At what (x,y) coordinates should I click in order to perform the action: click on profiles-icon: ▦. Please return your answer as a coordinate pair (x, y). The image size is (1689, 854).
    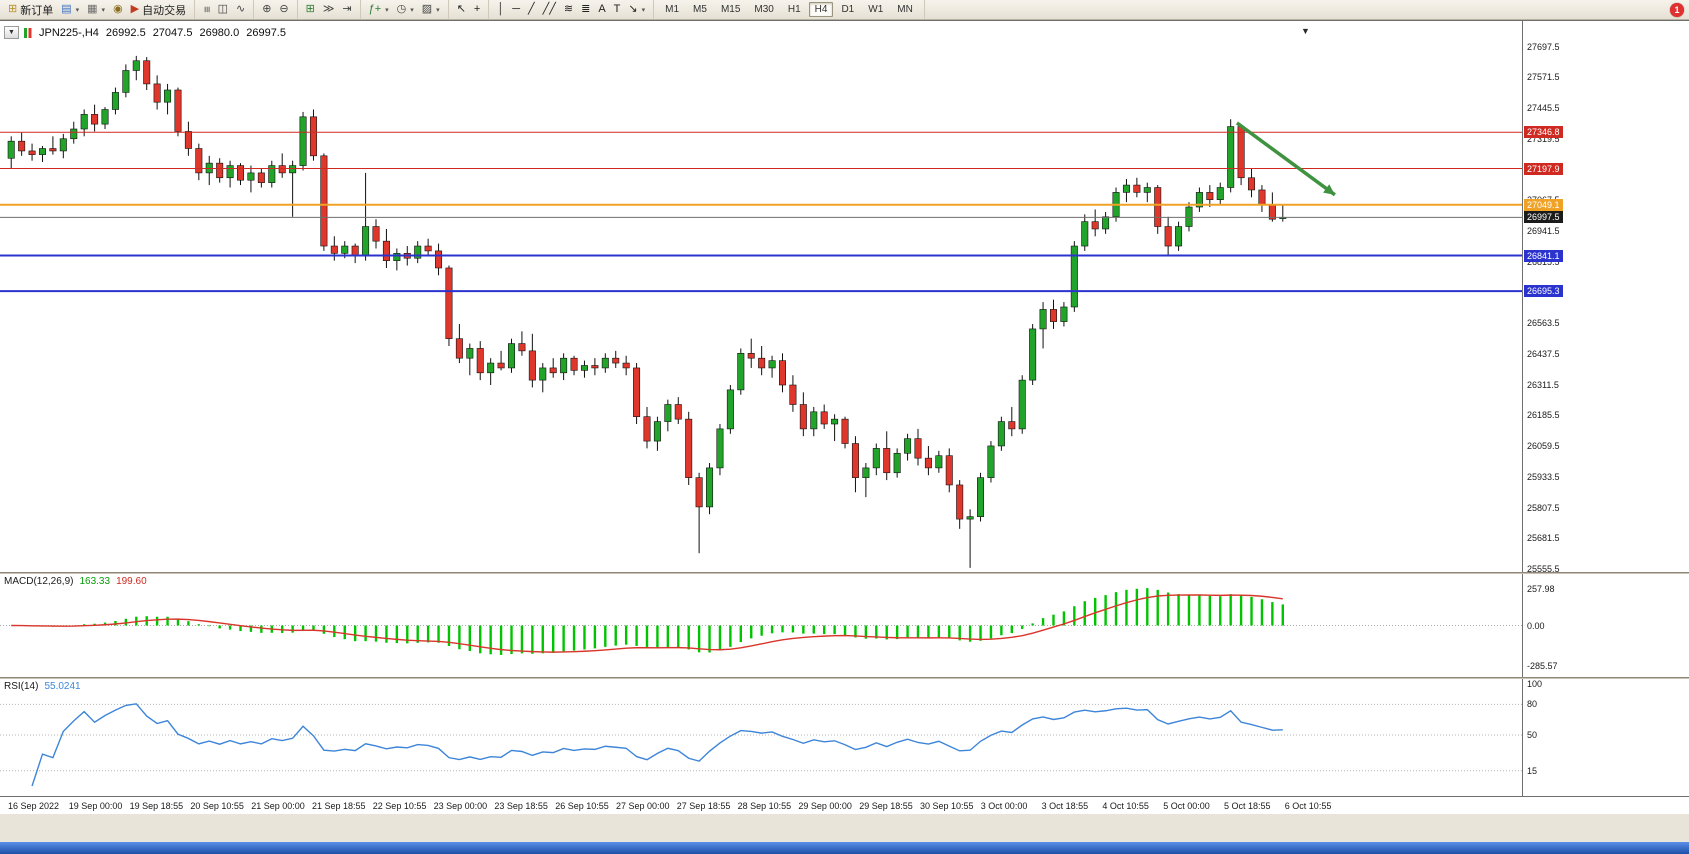
    Looking at the image, I should click on (92, 9).